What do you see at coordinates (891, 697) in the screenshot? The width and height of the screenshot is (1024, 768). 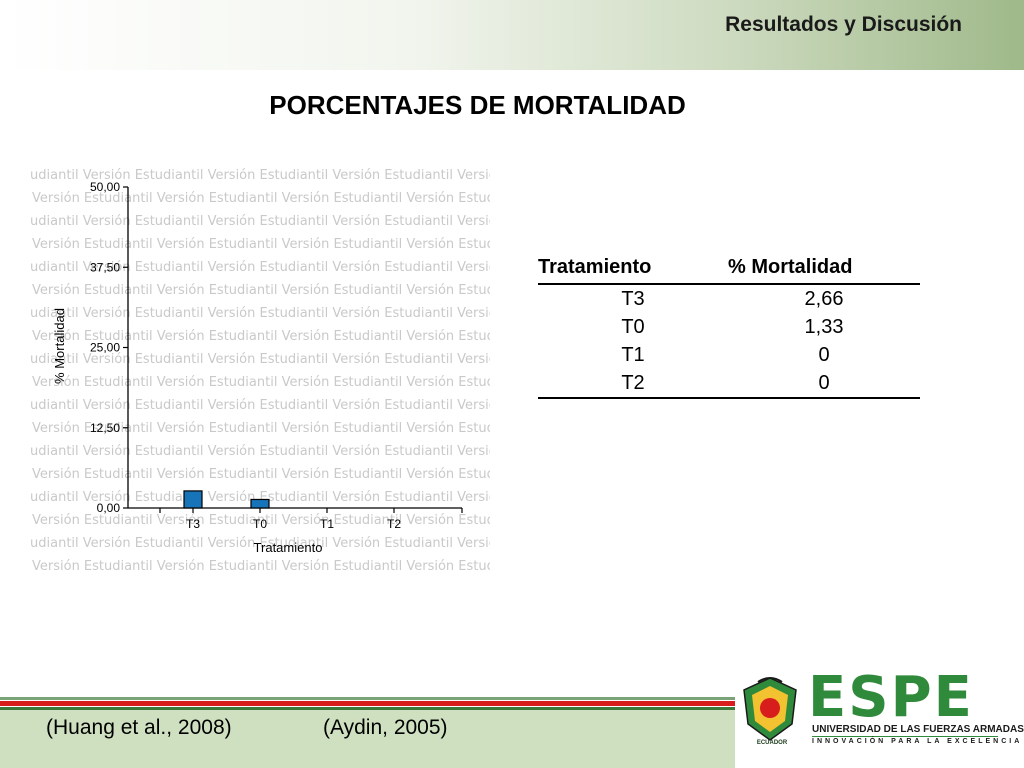 I see `espe-wordmark: ESPE` at bounding box center [891, 697].